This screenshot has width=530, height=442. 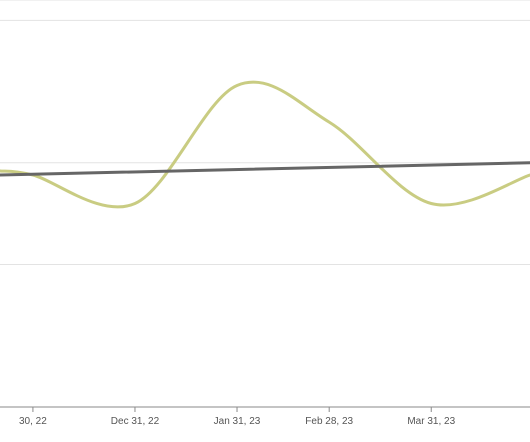 What do you see at coordinates (237, 421) in the screenshot?
I see `x-tick-label-2: Jan 31, 23` at bounding box center [237, 421].